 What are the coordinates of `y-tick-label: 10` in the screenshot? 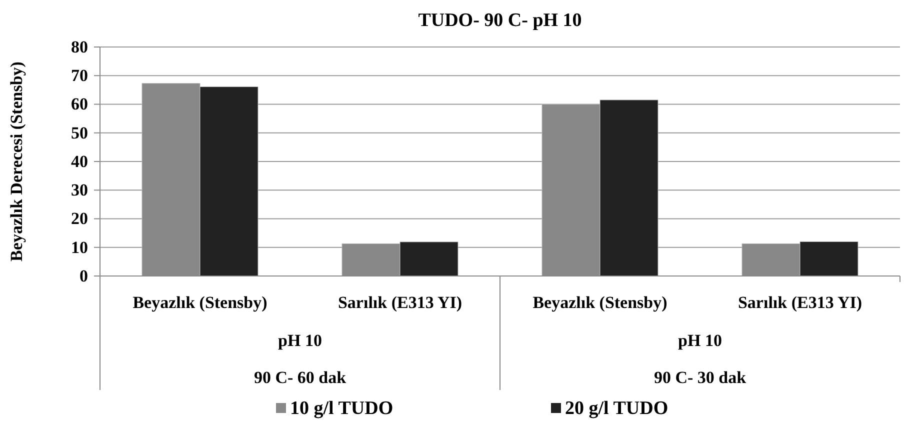 It's located at (79, 247).